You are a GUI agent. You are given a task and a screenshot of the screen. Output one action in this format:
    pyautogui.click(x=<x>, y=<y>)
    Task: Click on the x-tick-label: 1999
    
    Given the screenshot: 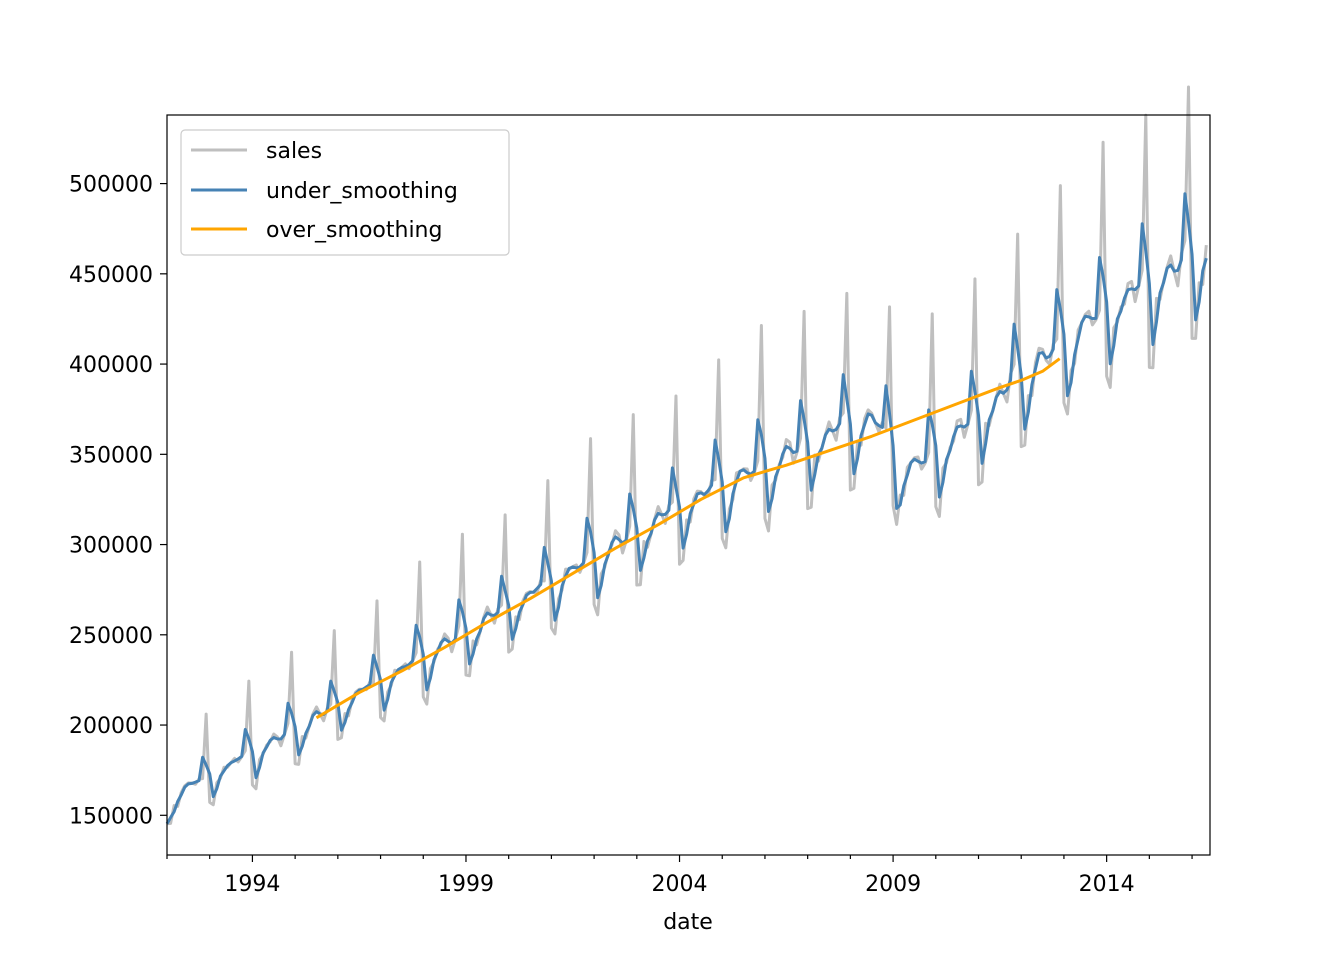 What is the action you would take?
    pyautogui.click(x=466, y=884)
    